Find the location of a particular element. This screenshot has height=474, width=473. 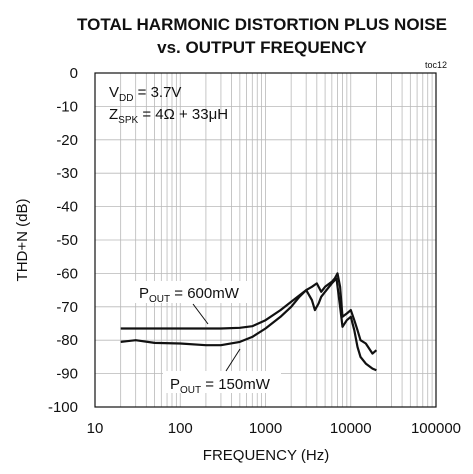

y-tick-label: 0 is located at coordinates (74, 73).